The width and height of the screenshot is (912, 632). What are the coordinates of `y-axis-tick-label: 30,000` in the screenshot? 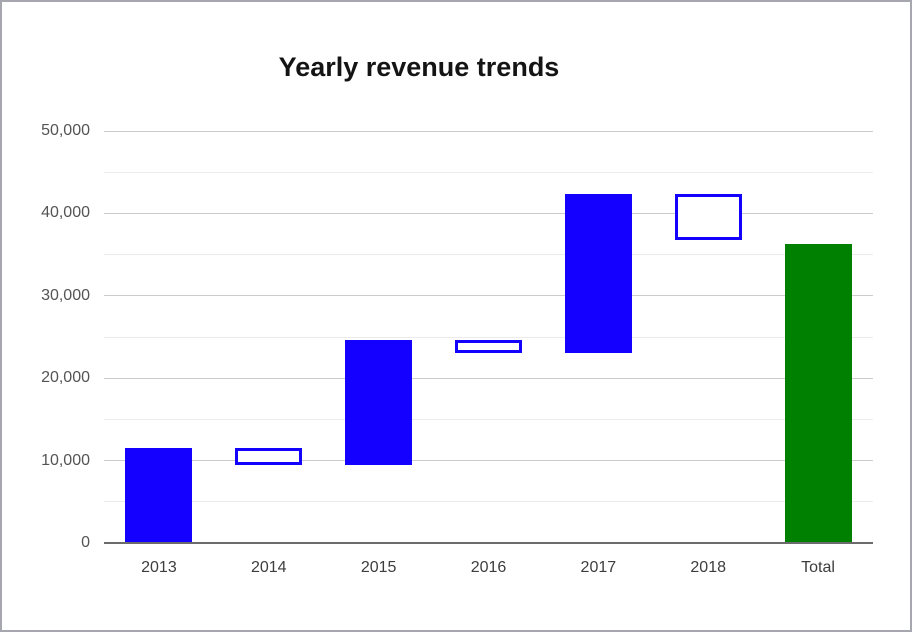 It's located at (65, 295).